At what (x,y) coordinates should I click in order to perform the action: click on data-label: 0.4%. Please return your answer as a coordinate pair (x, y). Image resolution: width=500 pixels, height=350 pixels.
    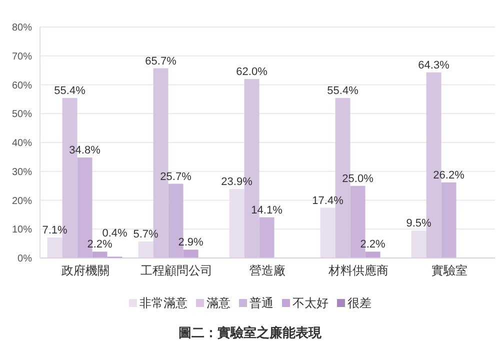
    Looking at the image, I should click on (115, 234).